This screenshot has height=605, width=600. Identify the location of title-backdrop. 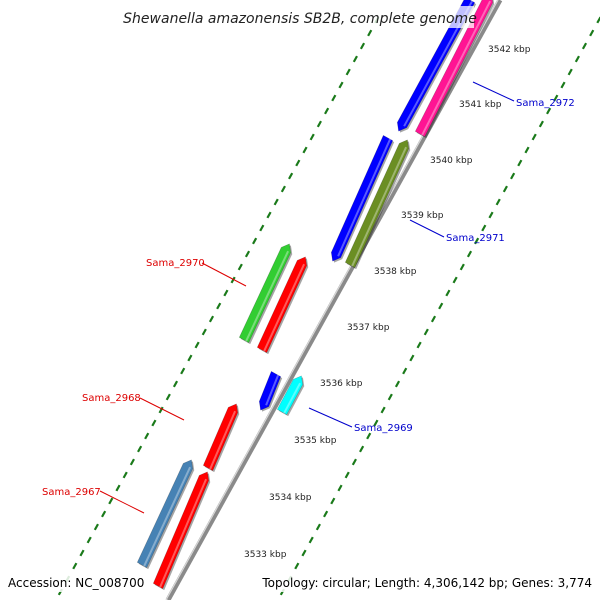
(300, 17).